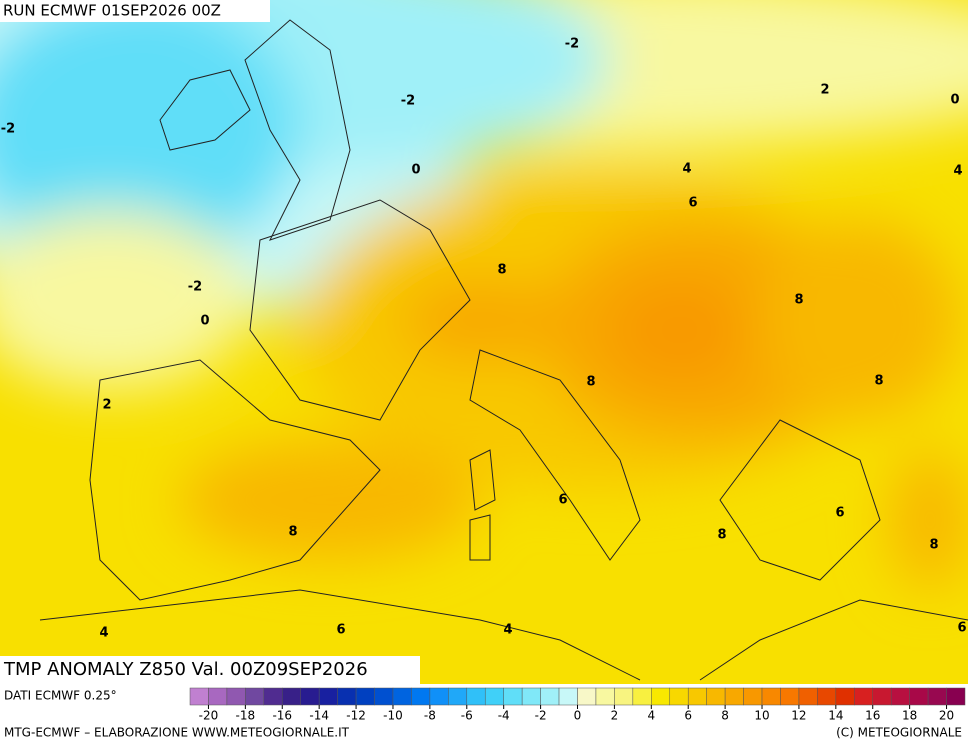  I want to click on colorbar-tick-label: 8, so click(725, 716).